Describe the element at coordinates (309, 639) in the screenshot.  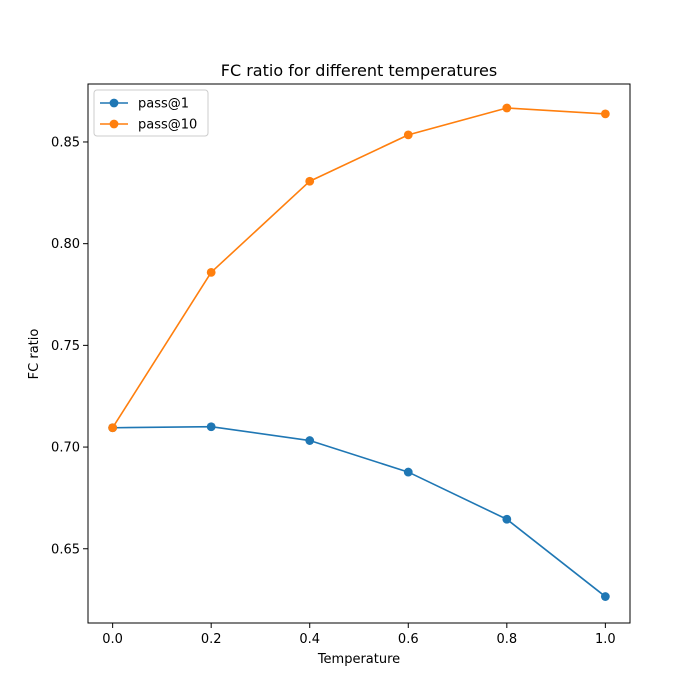
I see `x-tick-label: 0.4` at that location.